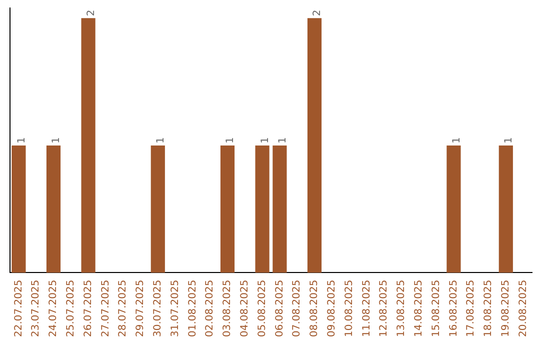 The width and height of the screenshot is (540, 340). I want to click on x-tick-label: 22.07.2025, so click(18, 309).